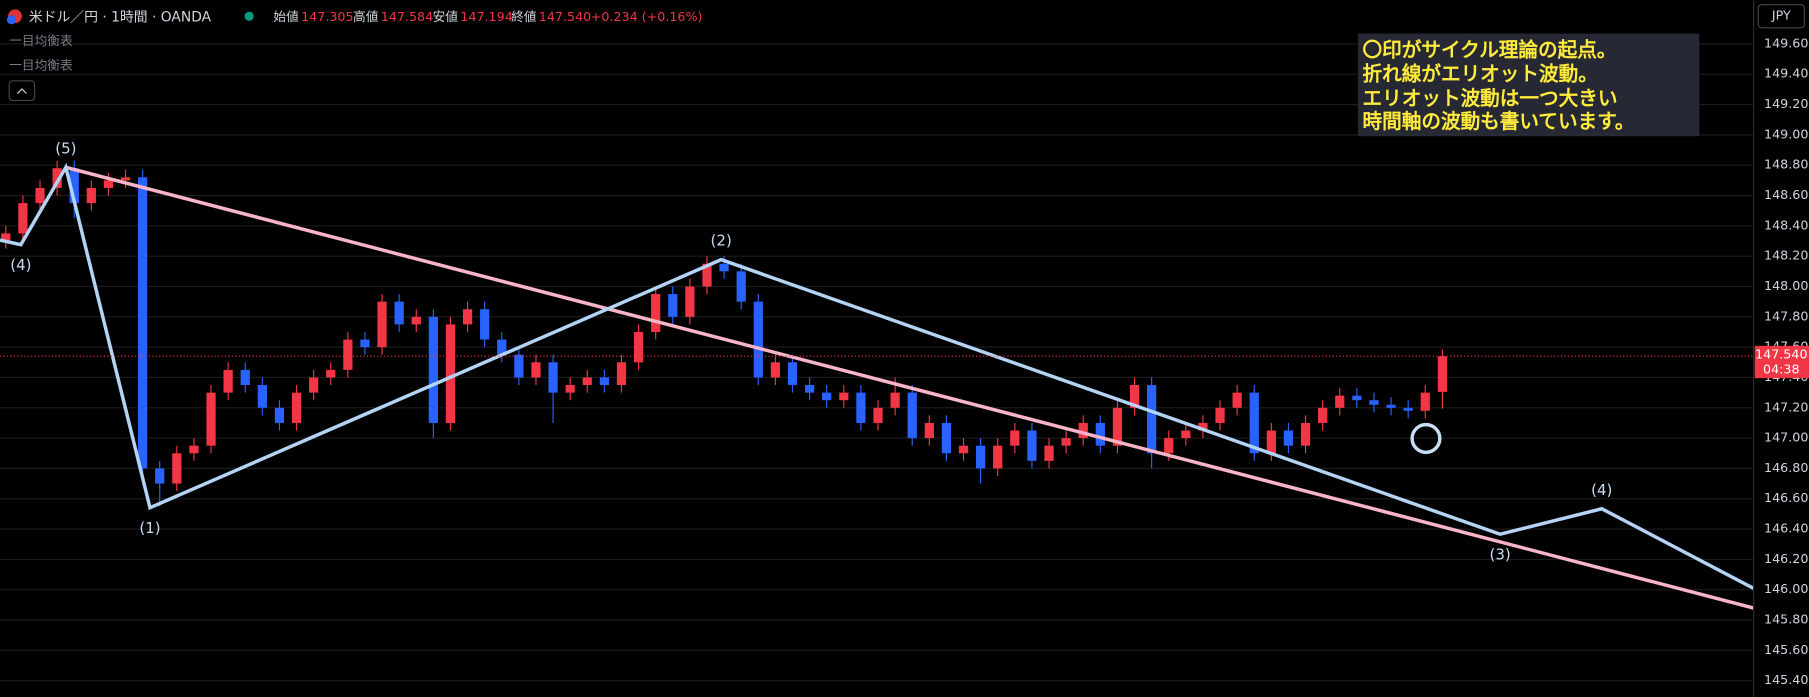 Image resolution: width=1809 pixels, height=697 pixels. What do you see at coordinates (1786, 315) in the screenshot?
I see `y-tick-label: 147.800` at bounding box center [1786, 315].